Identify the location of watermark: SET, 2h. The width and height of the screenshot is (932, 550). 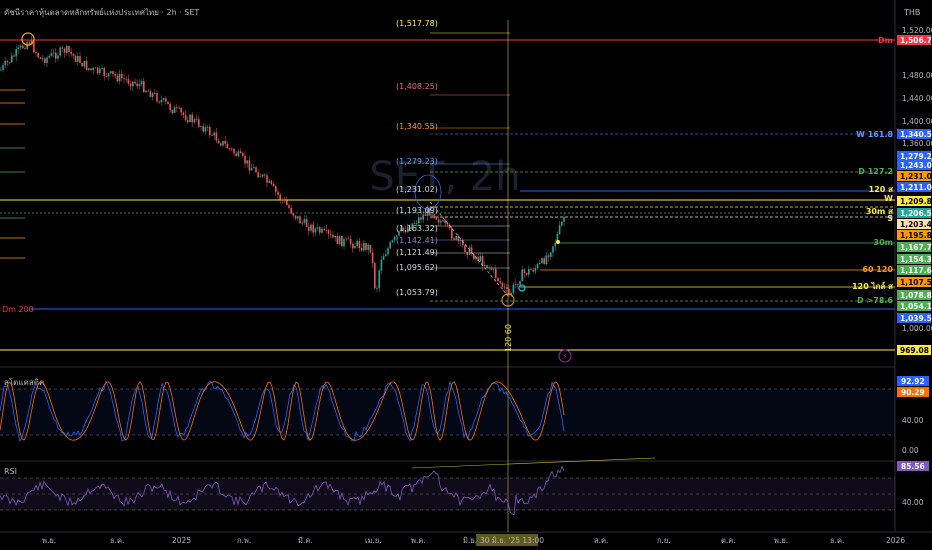
(444, 177).